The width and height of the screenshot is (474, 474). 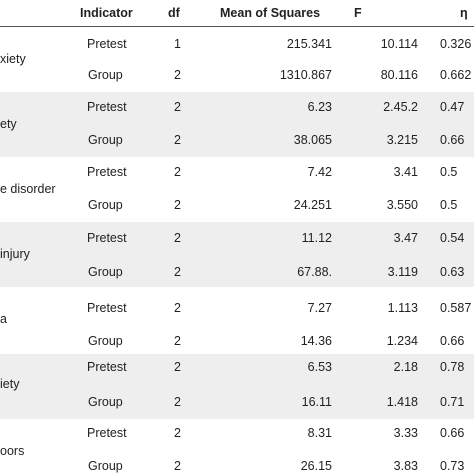 I want to click on cell-mean-squares: 7.42, so click(x=319, y=172).